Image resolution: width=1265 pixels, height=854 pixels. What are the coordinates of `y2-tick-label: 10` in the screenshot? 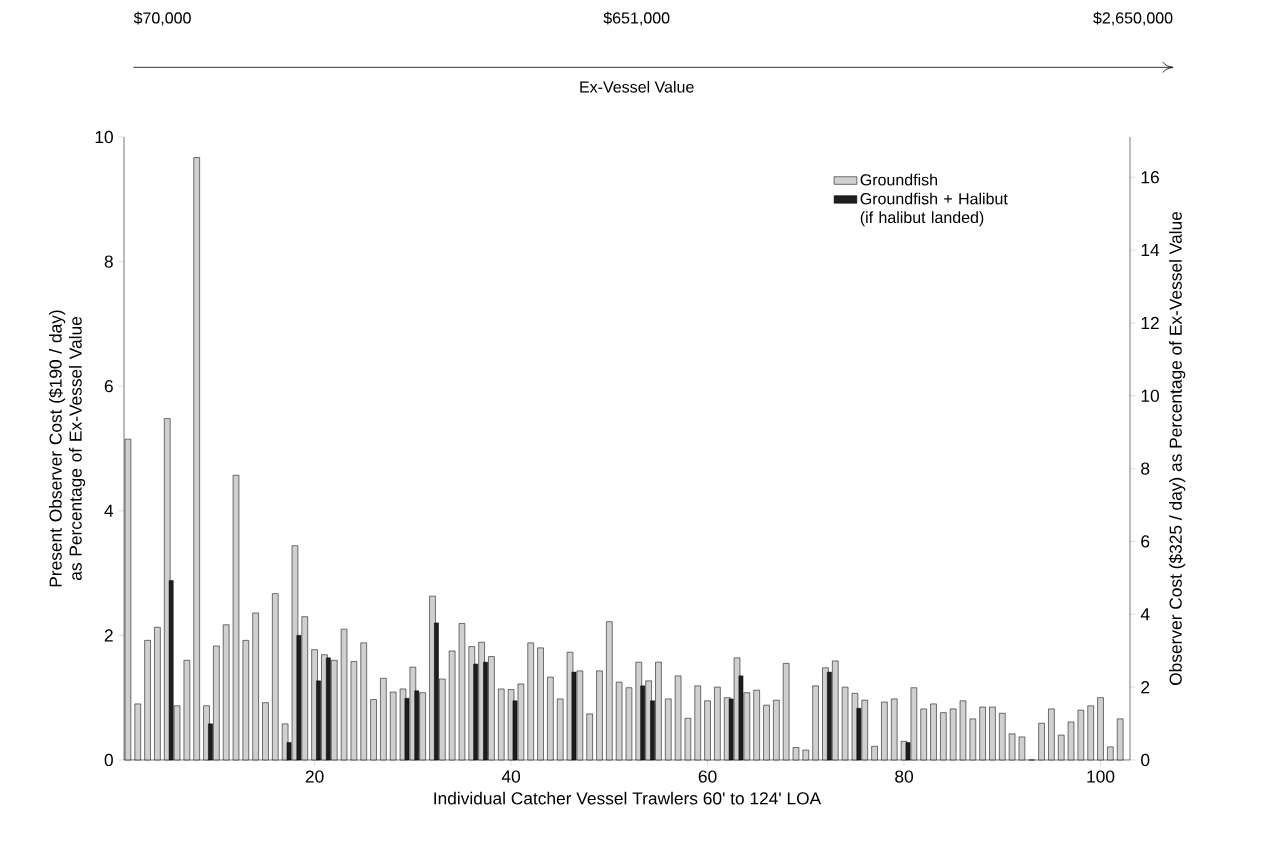 It's located at (1150, 395).